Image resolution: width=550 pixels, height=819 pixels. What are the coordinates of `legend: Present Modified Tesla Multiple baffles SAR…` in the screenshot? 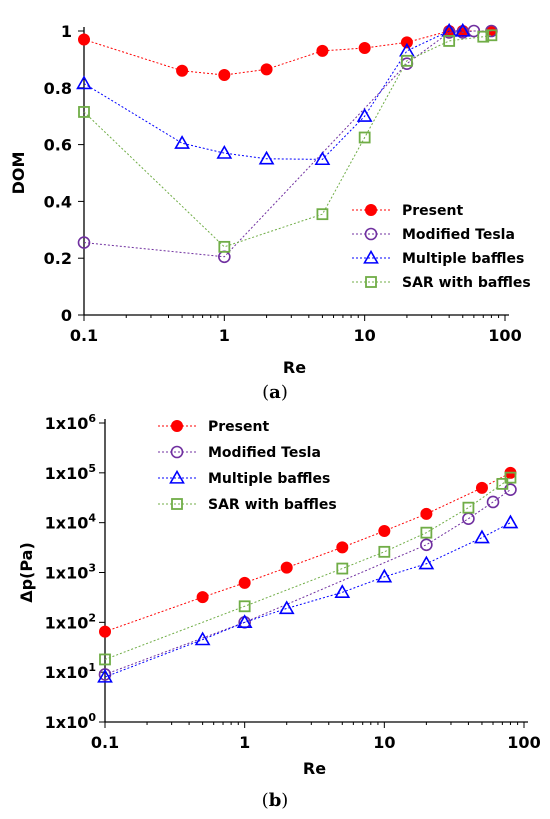 It's located at (441, 247).